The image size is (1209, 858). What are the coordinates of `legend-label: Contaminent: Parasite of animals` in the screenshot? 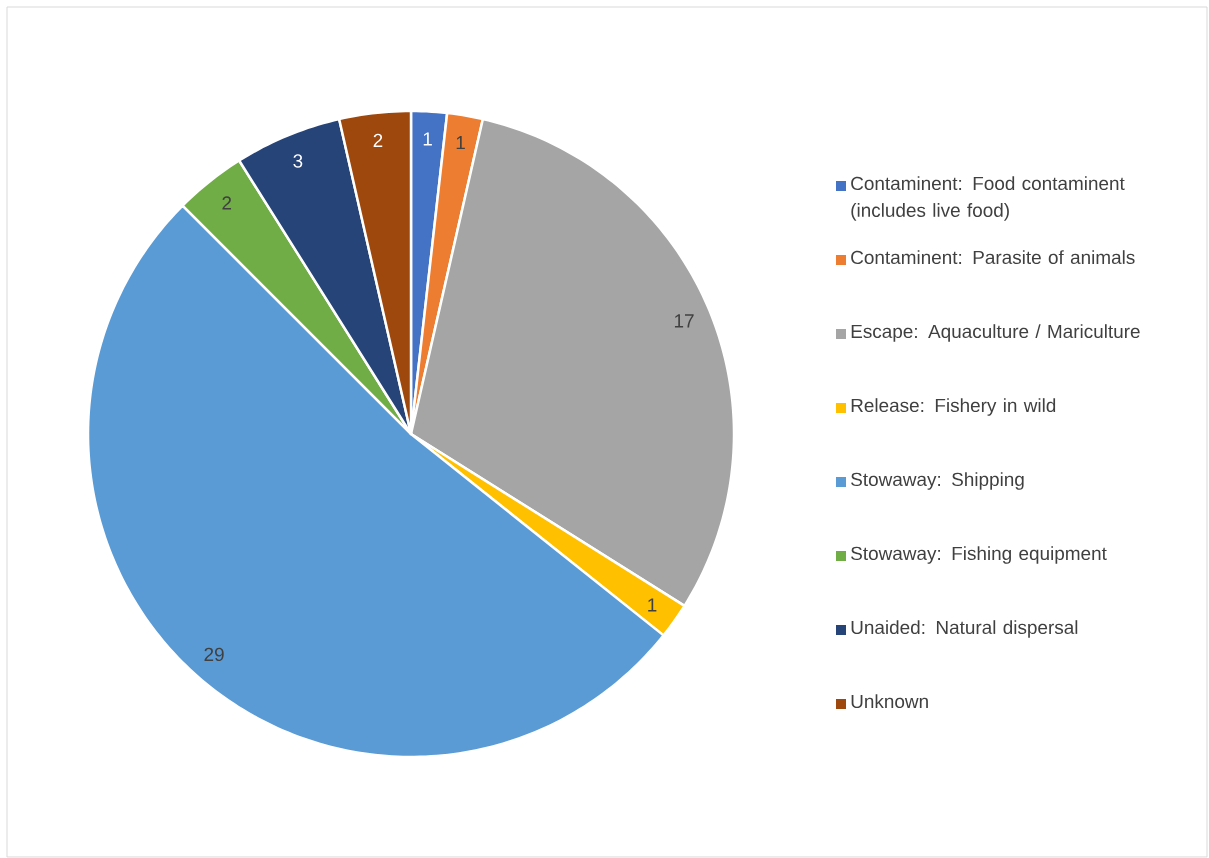 It's located at (993, 257).